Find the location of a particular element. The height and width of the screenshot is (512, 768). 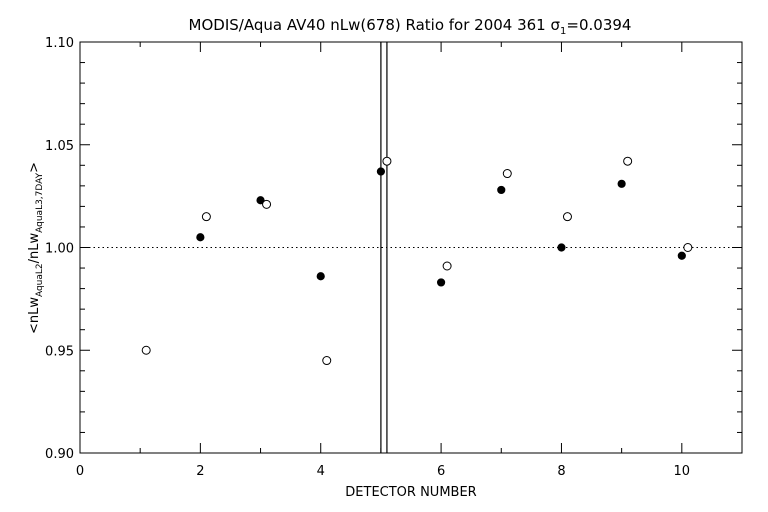

x-axis-label: DETECTOR NUMBER is located at coordinates (410, 492).